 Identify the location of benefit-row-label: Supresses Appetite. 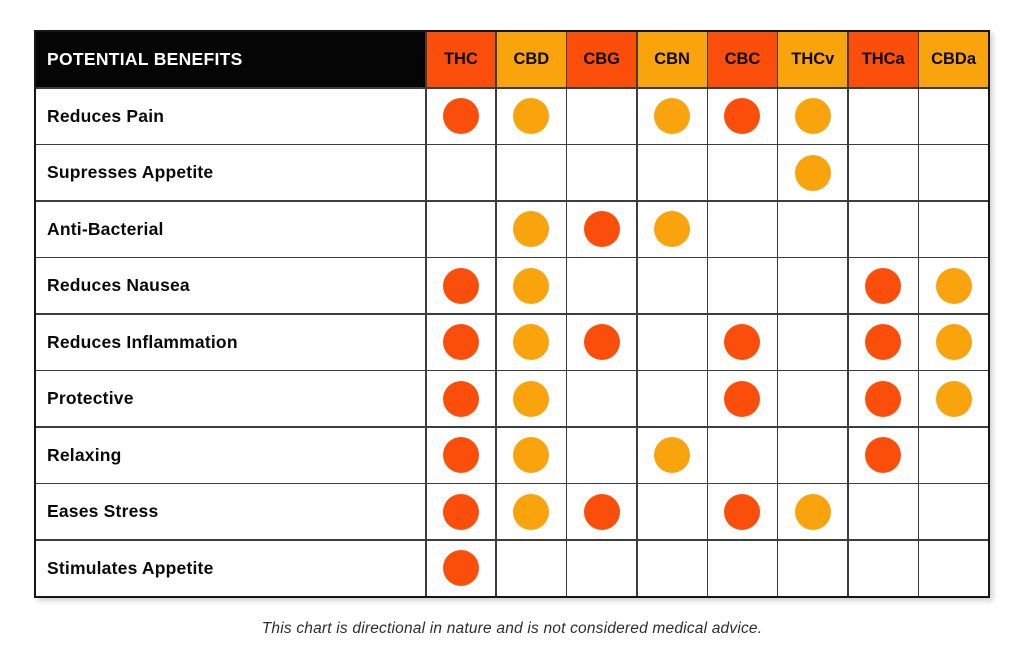
(230, 172).